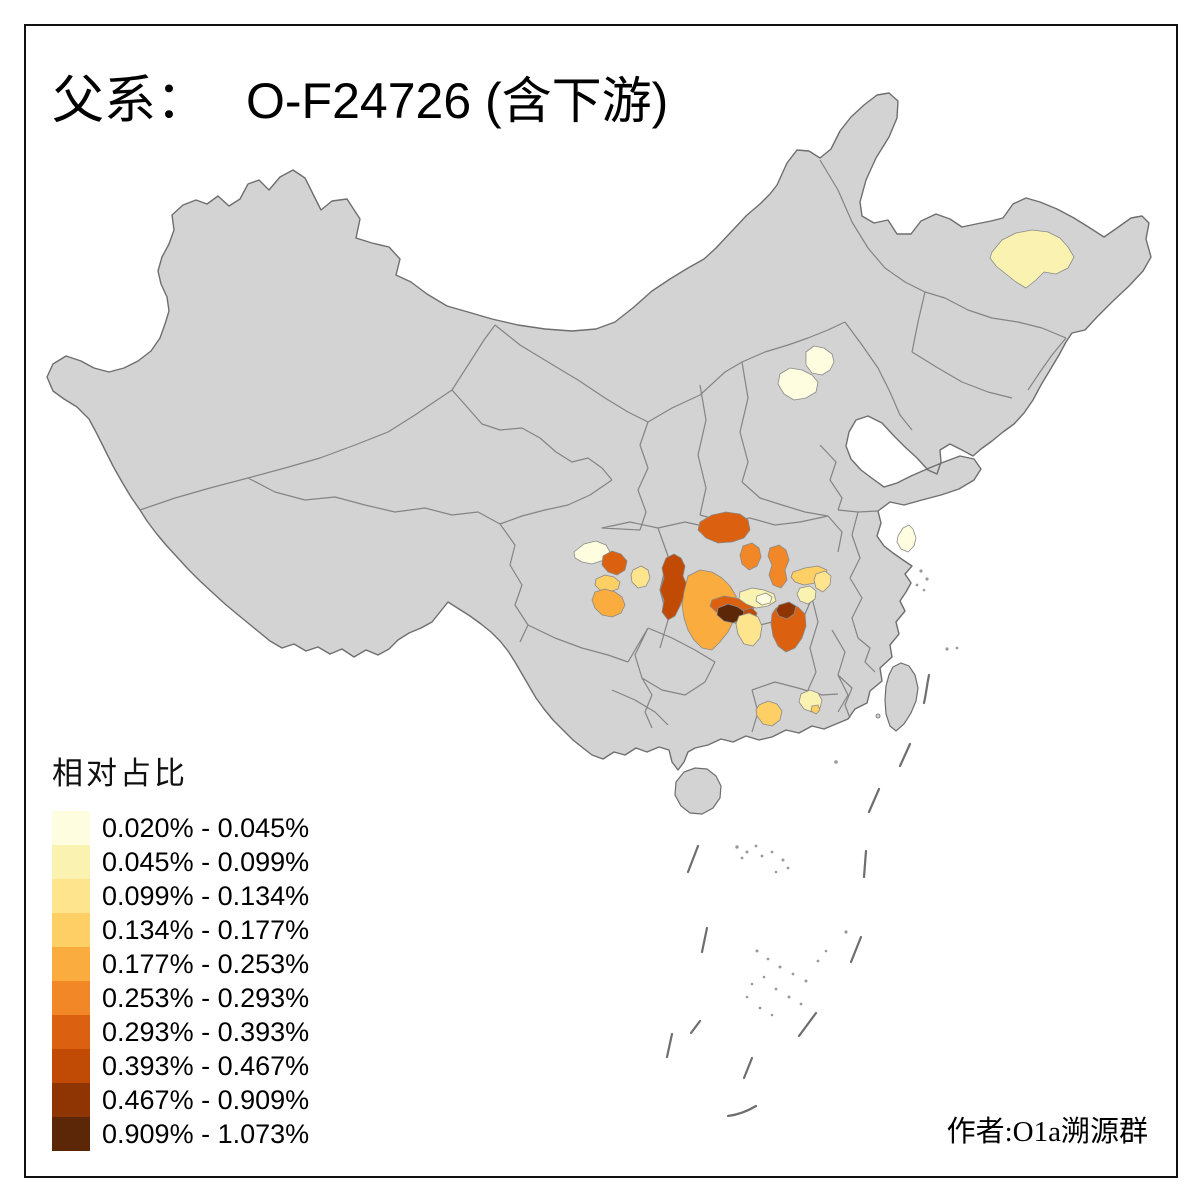  What do you see at coordinates (847, 793) in the screenshot?
I see `island-dots` at bounding box center [847, 793].